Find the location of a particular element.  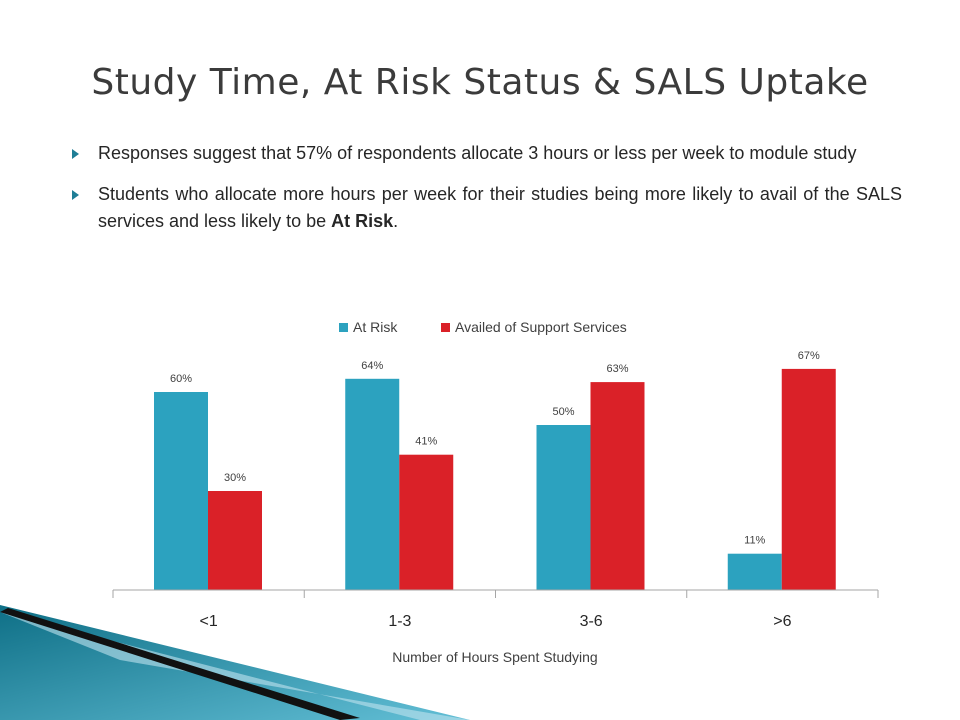

data-label: 11% is located at coordinates (754, 541).